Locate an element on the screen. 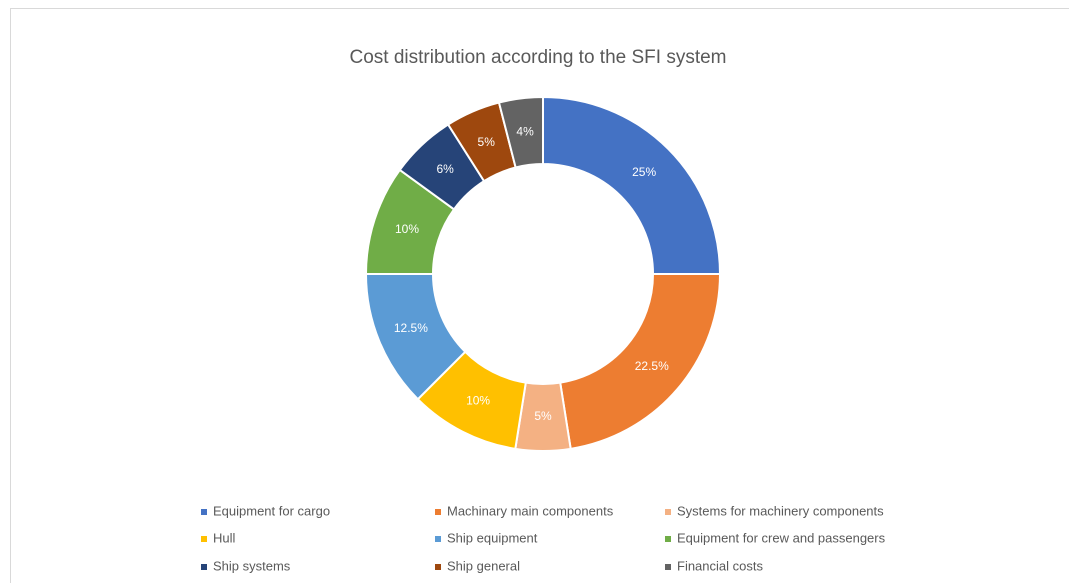 The image size is (1069, 583). legend-label: Ship equipment is located at coordinates (492, 537).